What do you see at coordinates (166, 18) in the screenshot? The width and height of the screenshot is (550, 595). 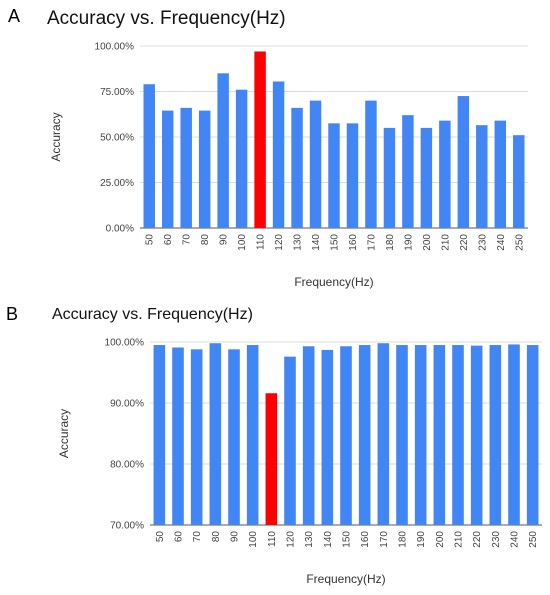 I see `chart-title-a: Accuracy vs. Frequency(Hz)` at bounding box center [166, 18].